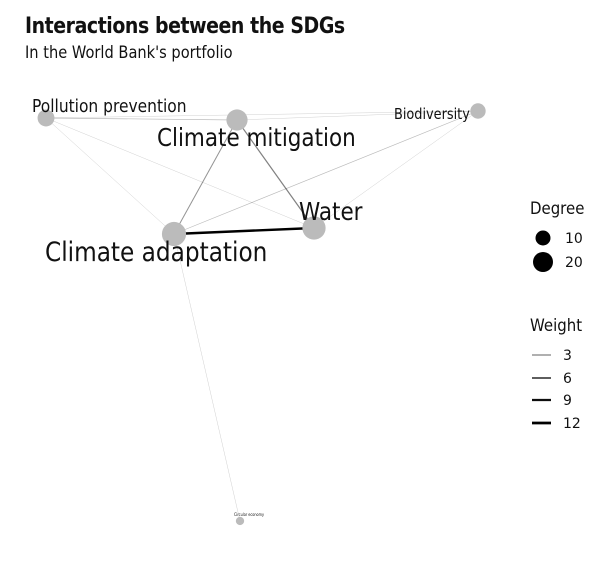 Image resolution: width=616 pixels, height=567 pixels. Describe the element at coordinates (46, 118) in the screenshot. I see `node-pollution` at that location.